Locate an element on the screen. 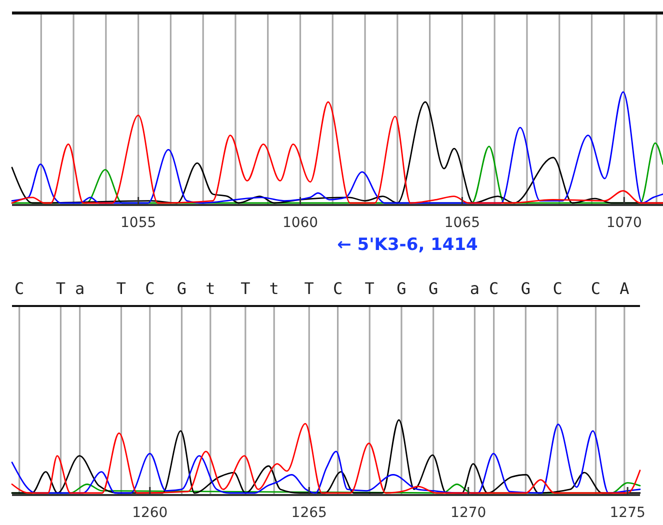 This screenshot has width=663, height=525. x-tick-label: 1265 is located at coordinates (309, 512).